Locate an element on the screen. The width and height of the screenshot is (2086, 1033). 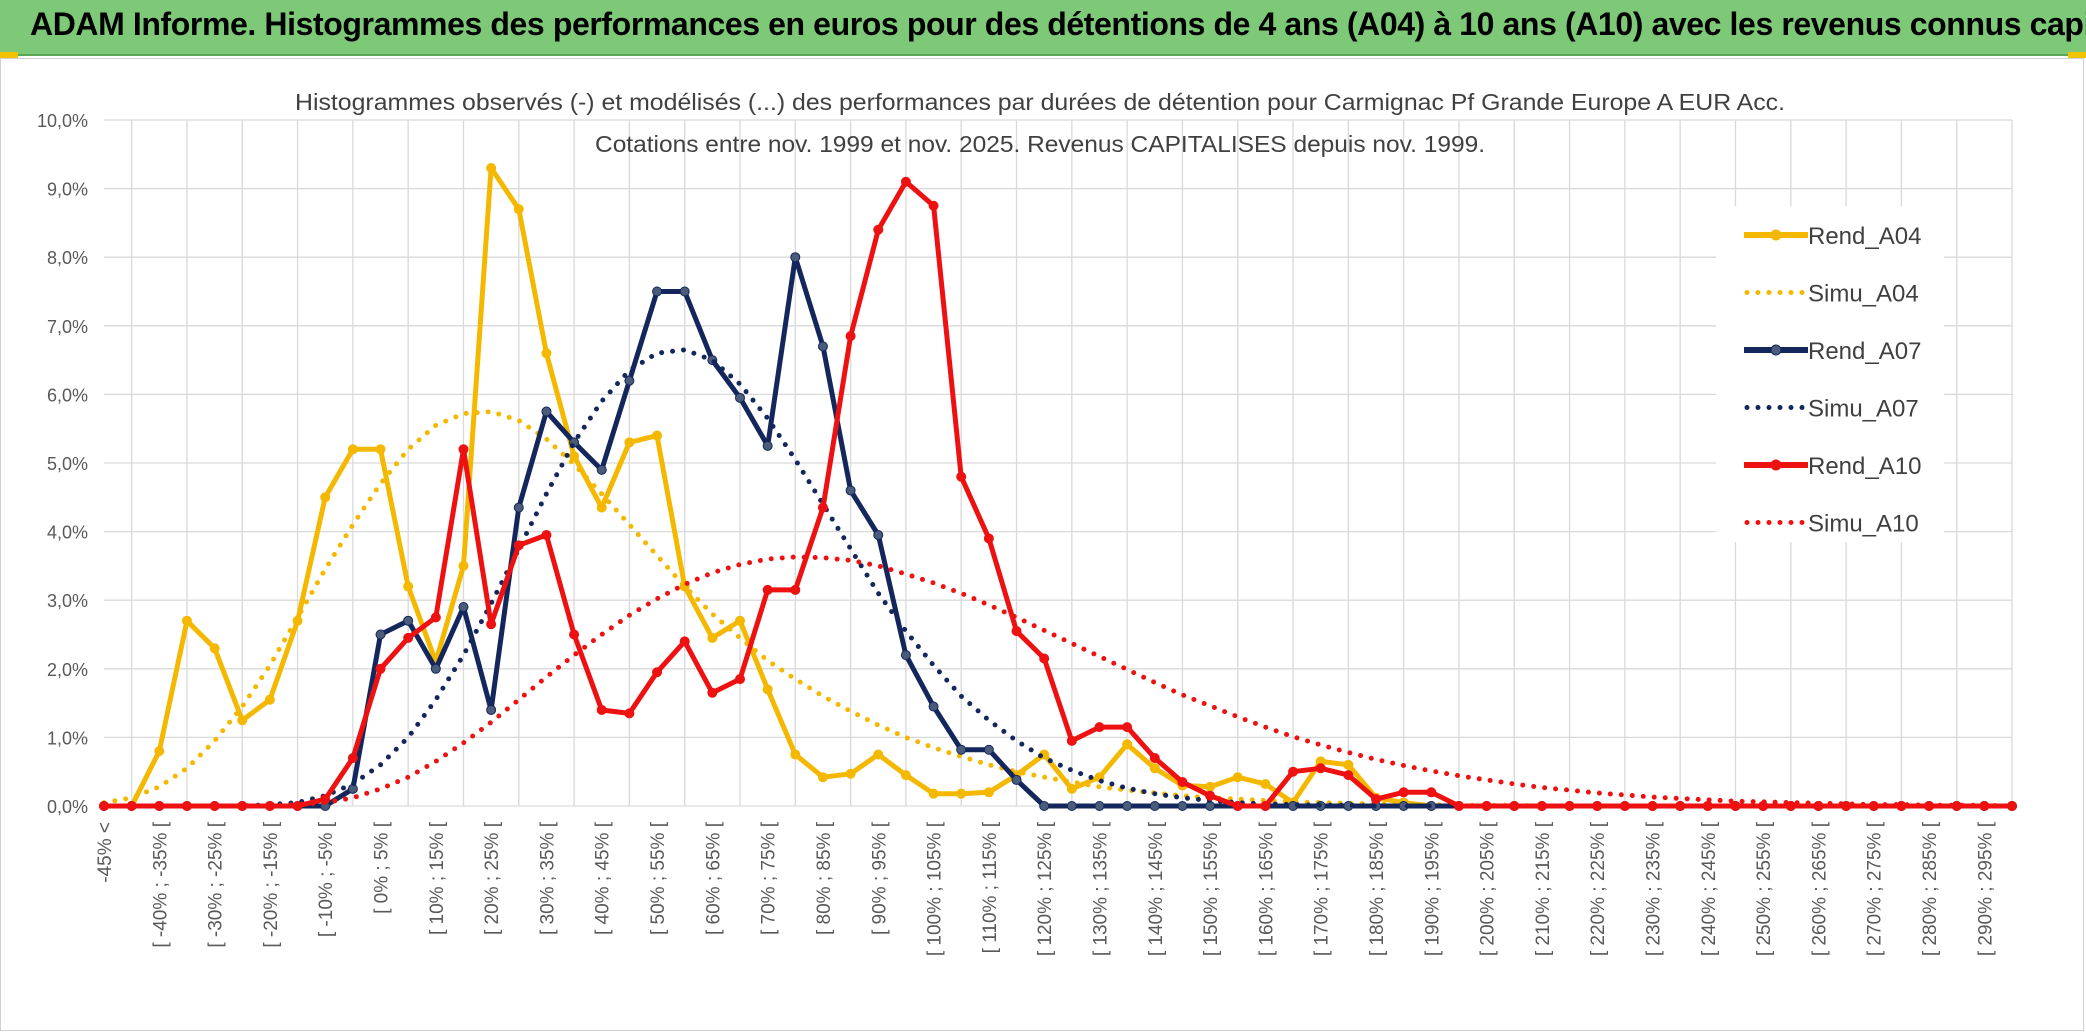
x-tick-label: [ -20% ; -15% [ is located at coordinates (271, 884).